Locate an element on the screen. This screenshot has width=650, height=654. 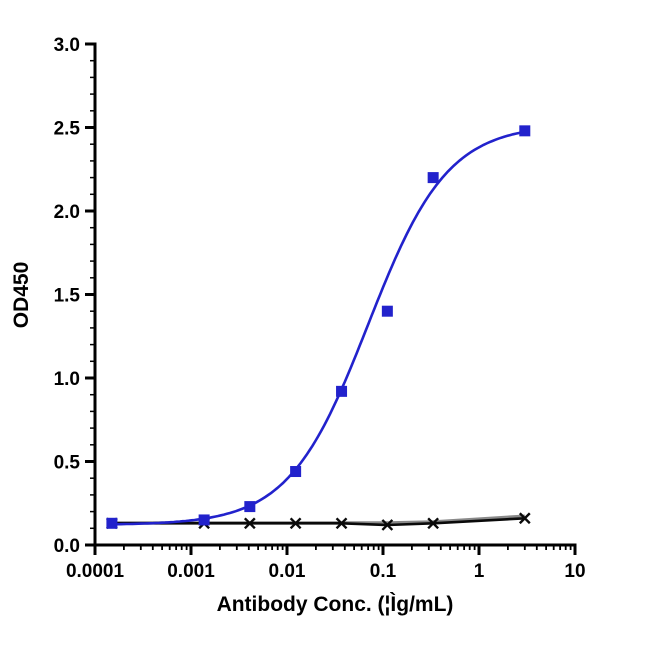
svg-text: 1 is located at coordinates (479, 571).